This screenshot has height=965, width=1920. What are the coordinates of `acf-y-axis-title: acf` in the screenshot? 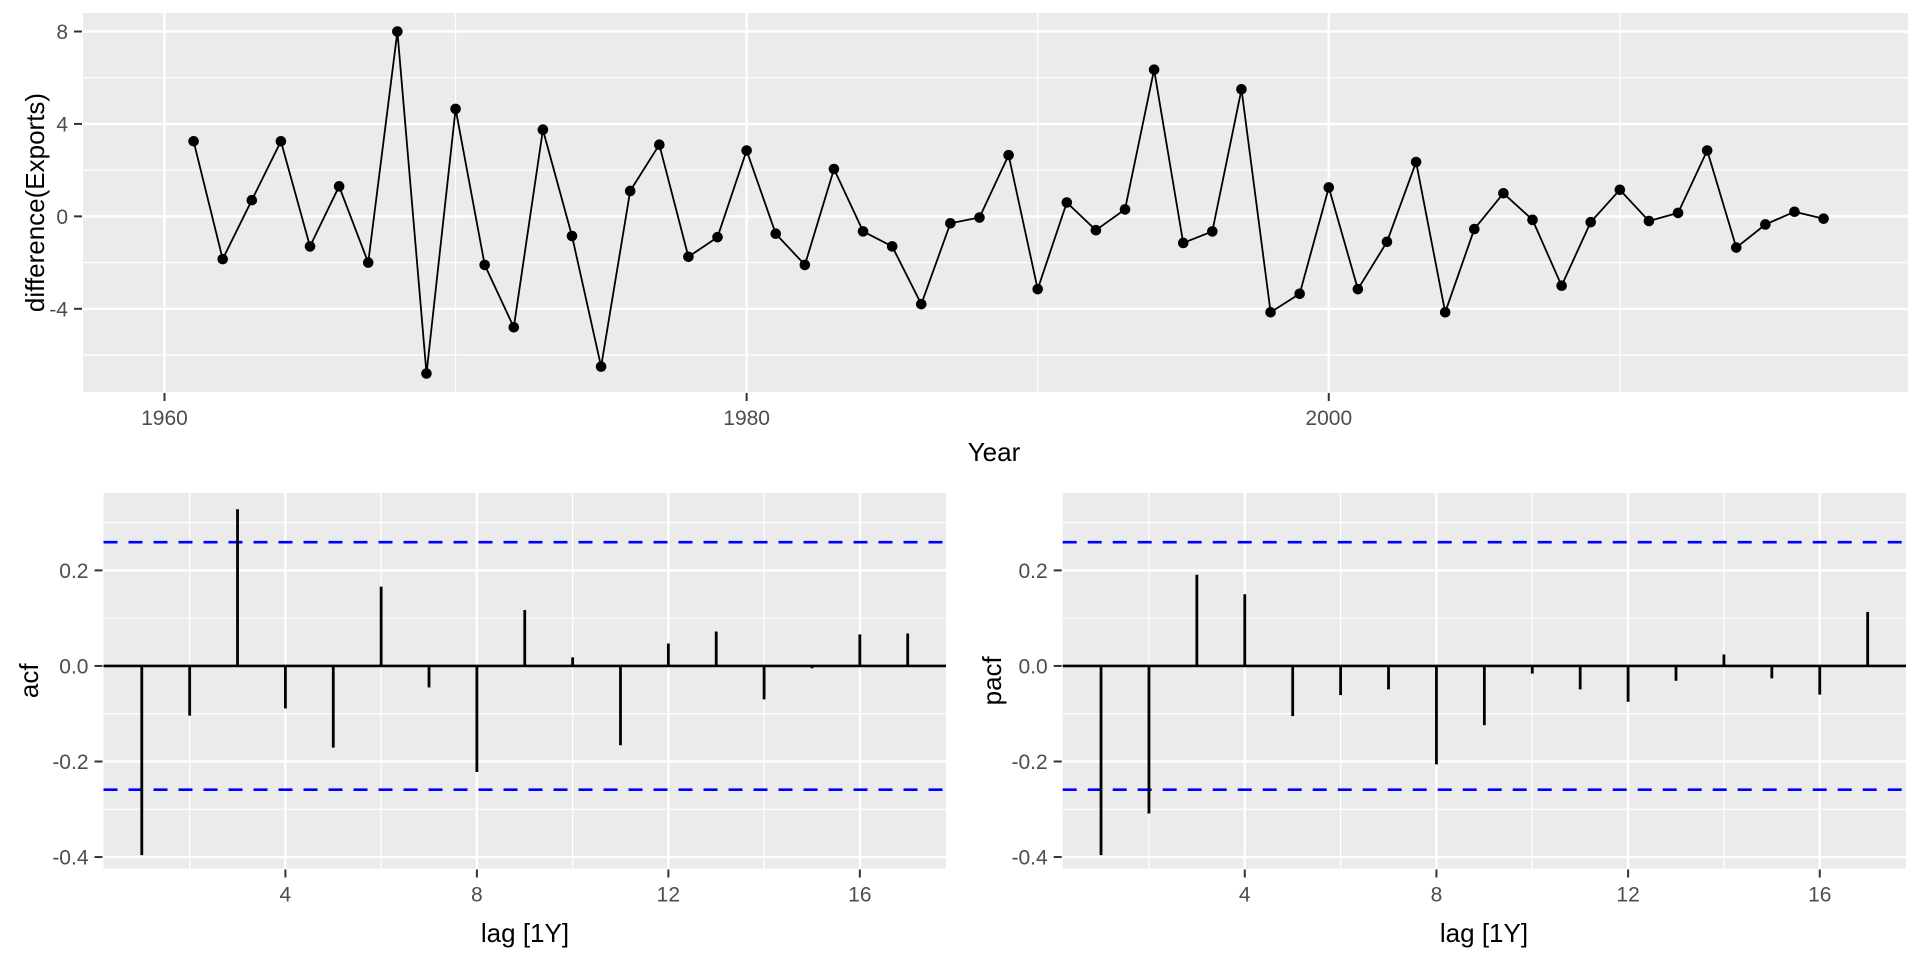 It's located at (29, 680).